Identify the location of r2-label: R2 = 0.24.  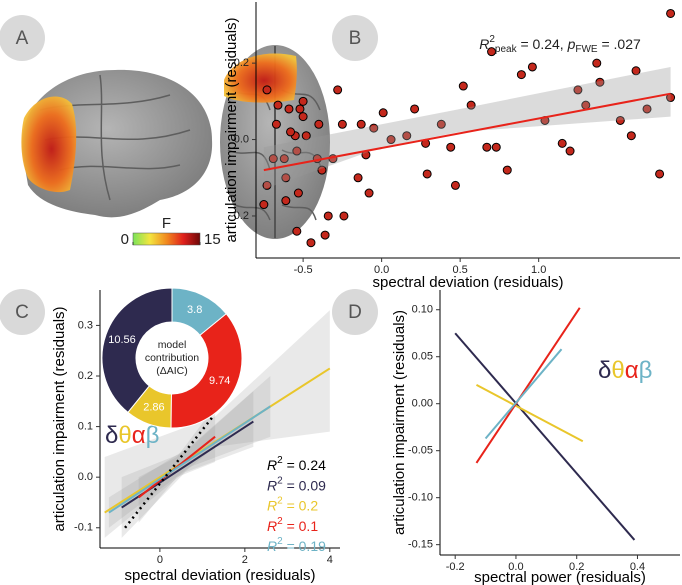
(296, 464).